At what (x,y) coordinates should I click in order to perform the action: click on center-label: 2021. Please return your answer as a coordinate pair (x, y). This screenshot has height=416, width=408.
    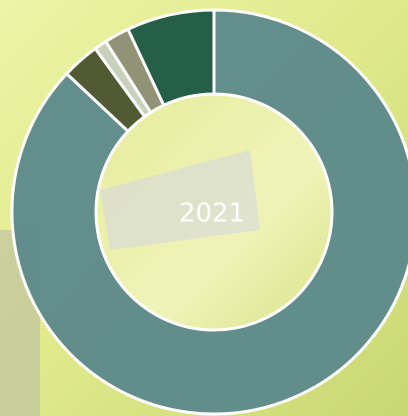
    Looking at the image, I should click on (212, 214).